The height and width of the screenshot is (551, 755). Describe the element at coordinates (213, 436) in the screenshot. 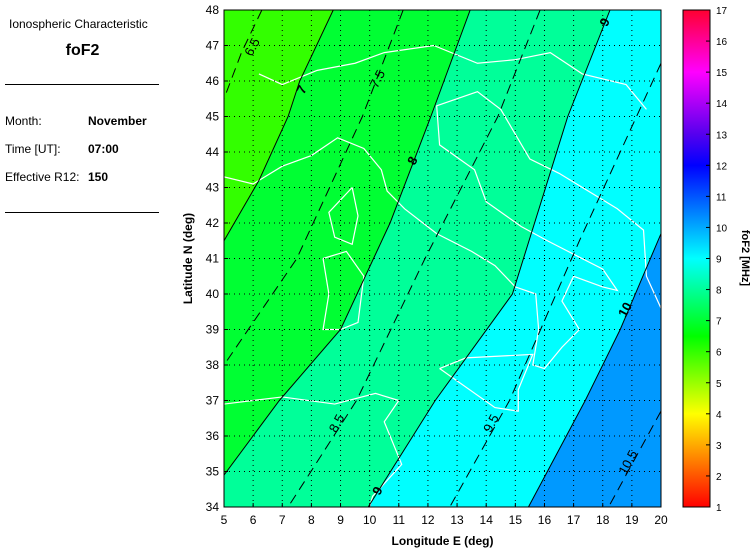

I see `y-tick-label: 36` at that location.